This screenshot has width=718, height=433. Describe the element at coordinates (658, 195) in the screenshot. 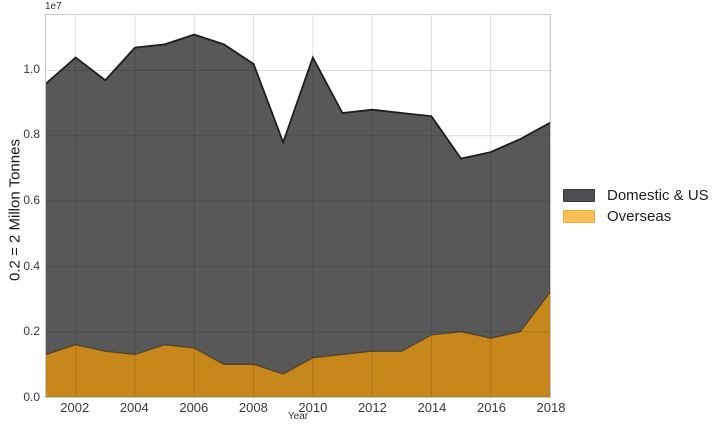

I see `legend-label: Domestic & US` at that location.